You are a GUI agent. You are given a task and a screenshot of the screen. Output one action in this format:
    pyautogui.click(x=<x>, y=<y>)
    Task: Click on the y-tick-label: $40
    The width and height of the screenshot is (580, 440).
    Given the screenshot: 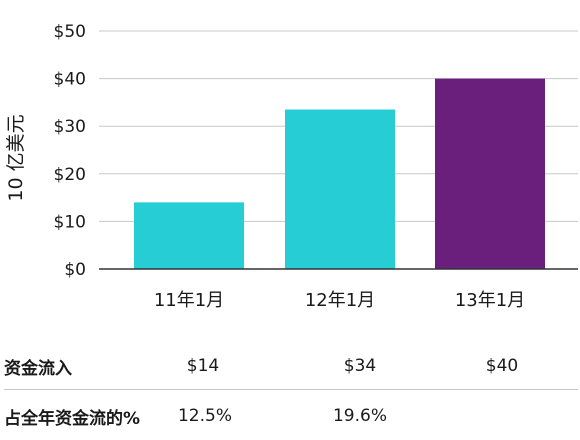 What is the action you would take?
    pyautogui.click(x=70, y=80)
    